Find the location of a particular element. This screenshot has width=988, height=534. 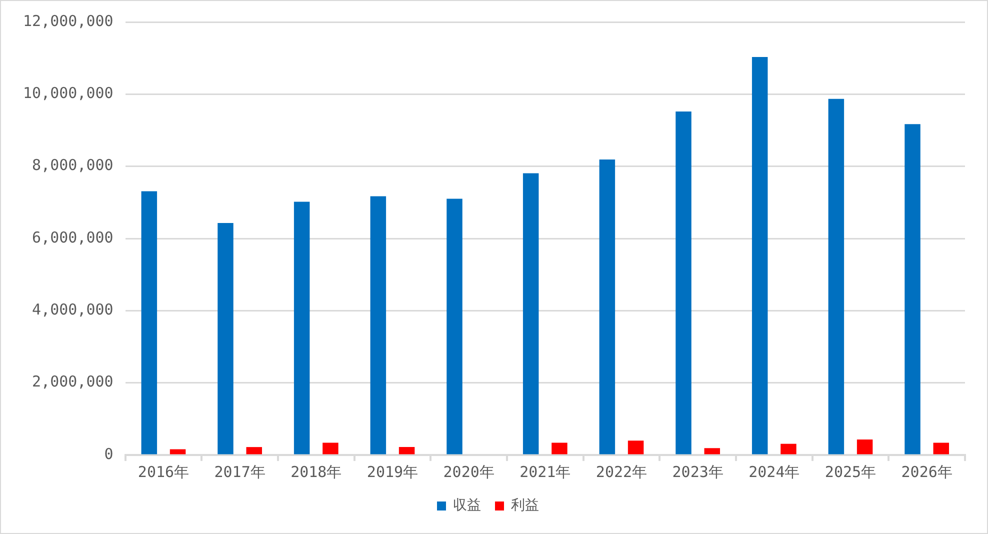

x-tick-label: 2019年 is located at coordinates (392, 471).